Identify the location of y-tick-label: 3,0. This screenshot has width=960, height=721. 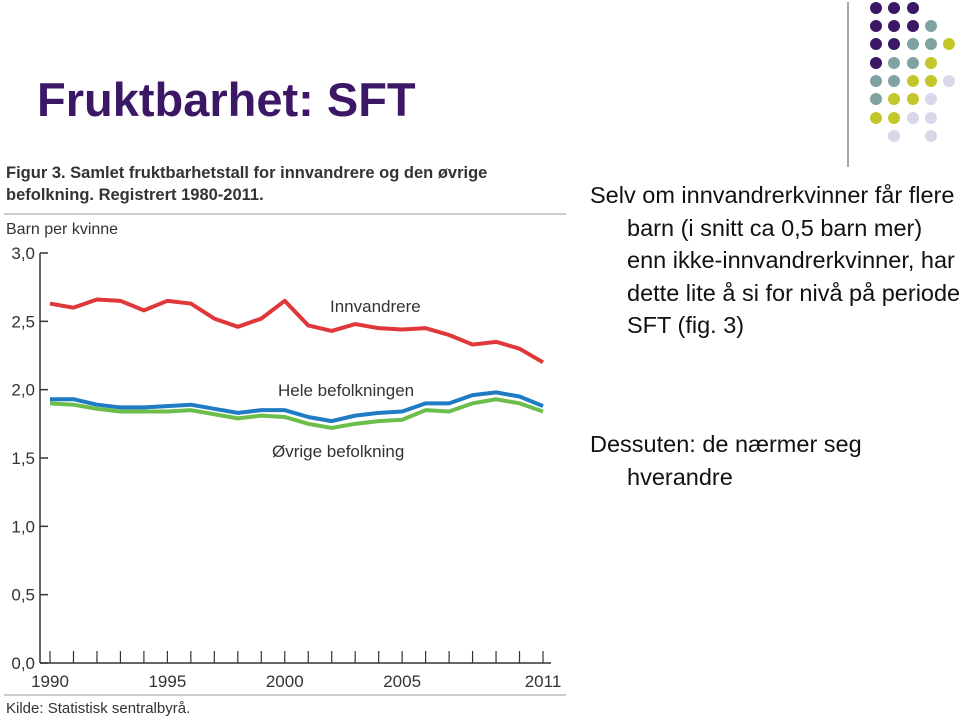
(23, 253).